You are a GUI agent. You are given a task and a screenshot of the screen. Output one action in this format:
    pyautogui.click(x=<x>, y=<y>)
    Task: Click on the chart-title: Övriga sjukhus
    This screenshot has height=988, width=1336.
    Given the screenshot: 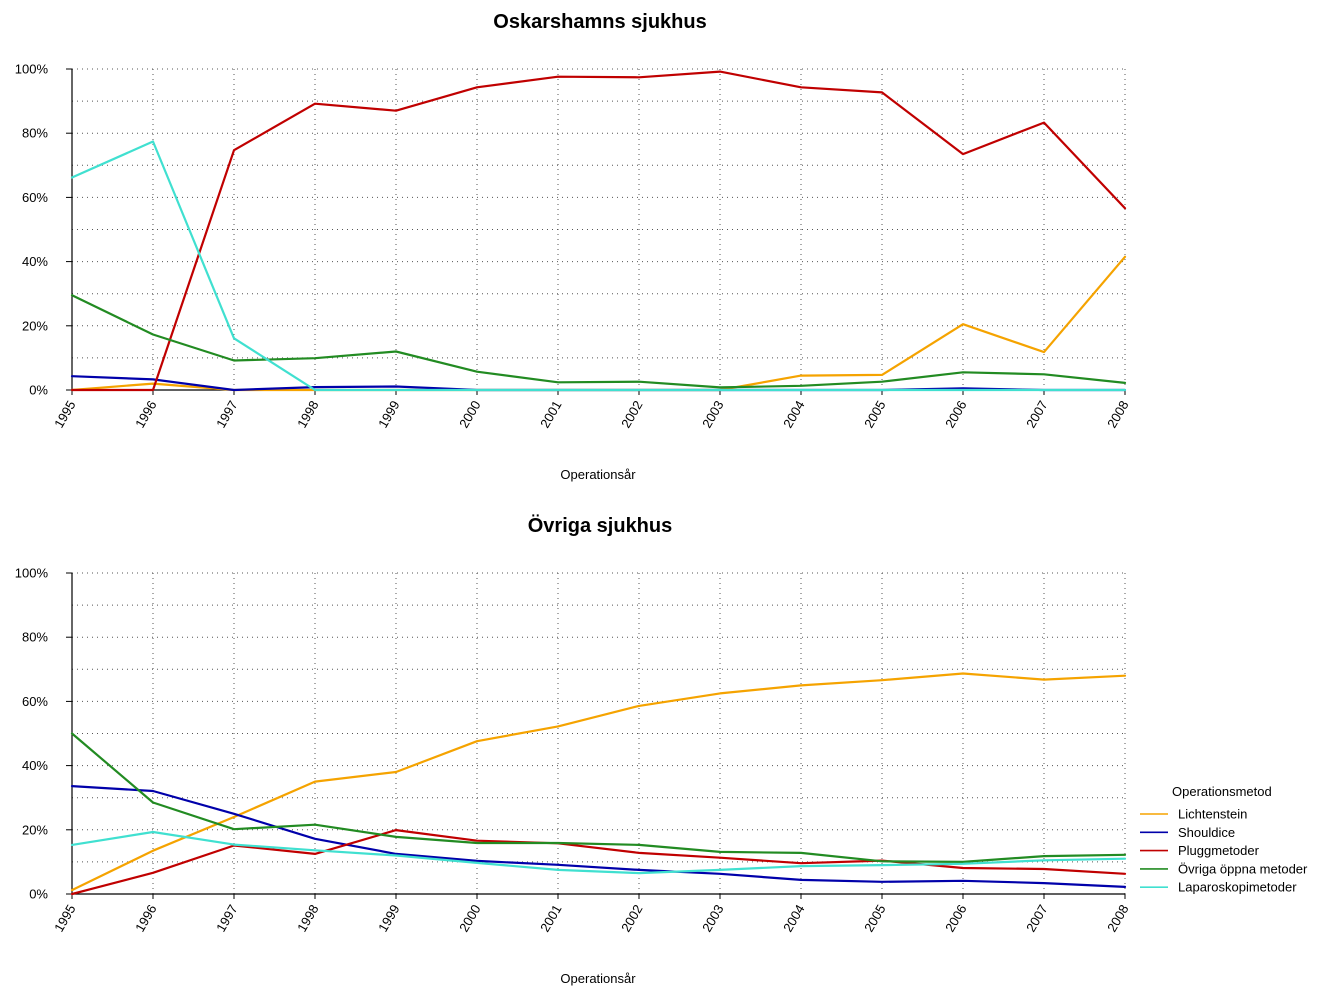 What is the action you would take?
    pyautogui.click(x=600, y=525)
    